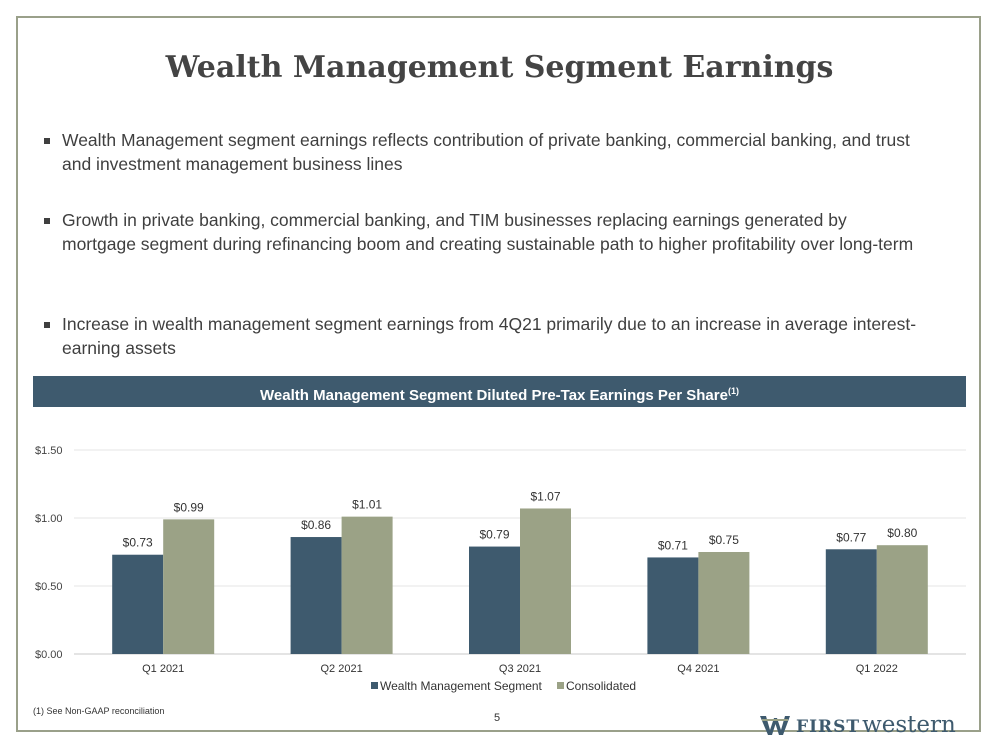 Image resolution: width=999 pixels, height=750 pixels. Describe the element at coordinates (189, 507) in the screenshot. I see `data-label: $0.99` at that location.